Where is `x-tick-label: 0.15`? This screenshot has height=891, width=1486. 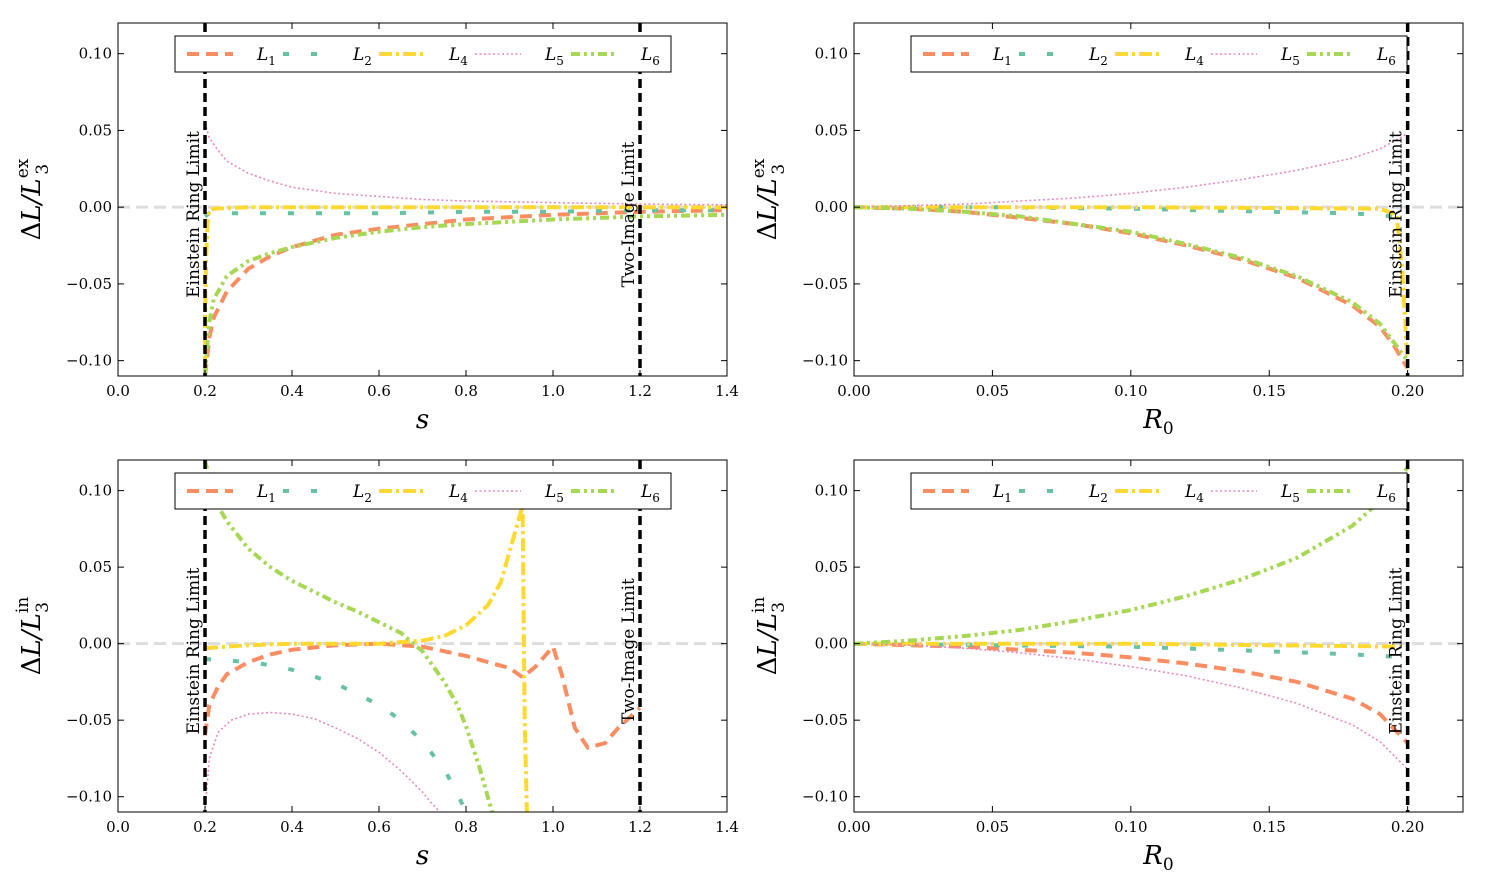
x-tick-label: 0.15 is located at coordinates (1269, 391).